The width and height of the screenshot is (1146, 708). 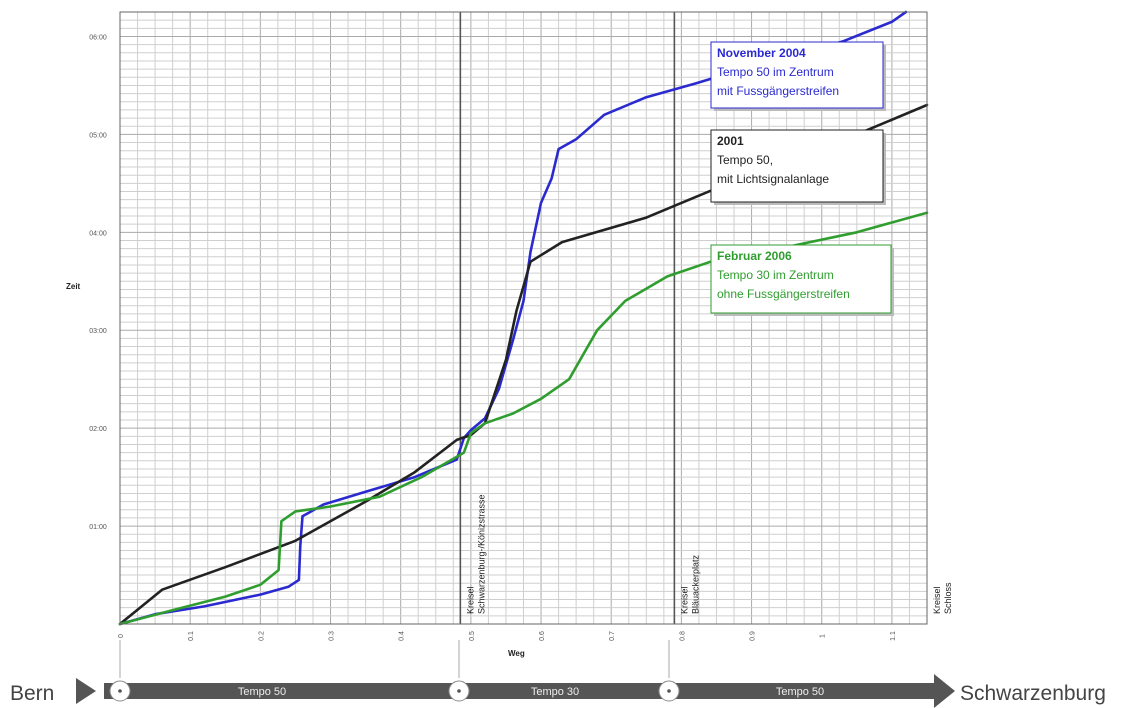 What do you see at coordinates (98, 331) in the screenshot?
I see `y-tick-label: 03:00` at bounding box center [98, 331].